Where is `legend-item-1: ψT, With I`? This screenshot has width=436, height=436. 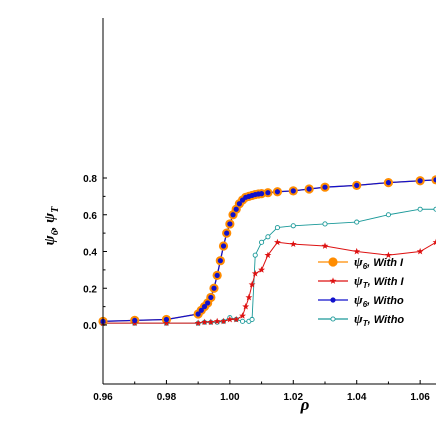
legend-item-1: ψT, With I is located at coordinates (361, 281).